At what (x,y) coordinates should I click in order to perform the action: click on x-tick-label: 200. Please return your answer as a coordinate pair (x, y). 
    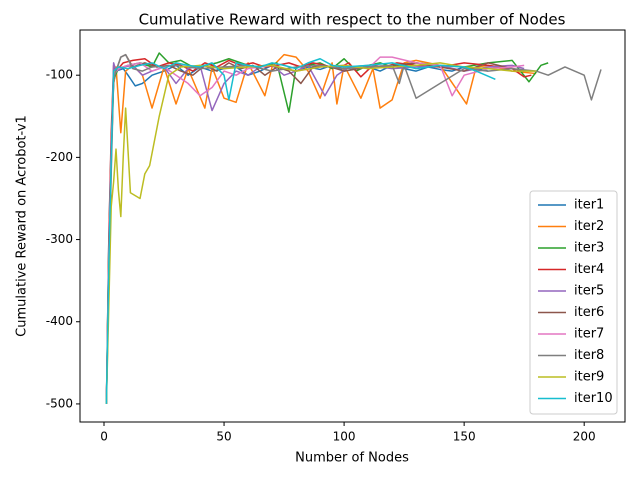
    Looking at the image, I should click on (584, 437).